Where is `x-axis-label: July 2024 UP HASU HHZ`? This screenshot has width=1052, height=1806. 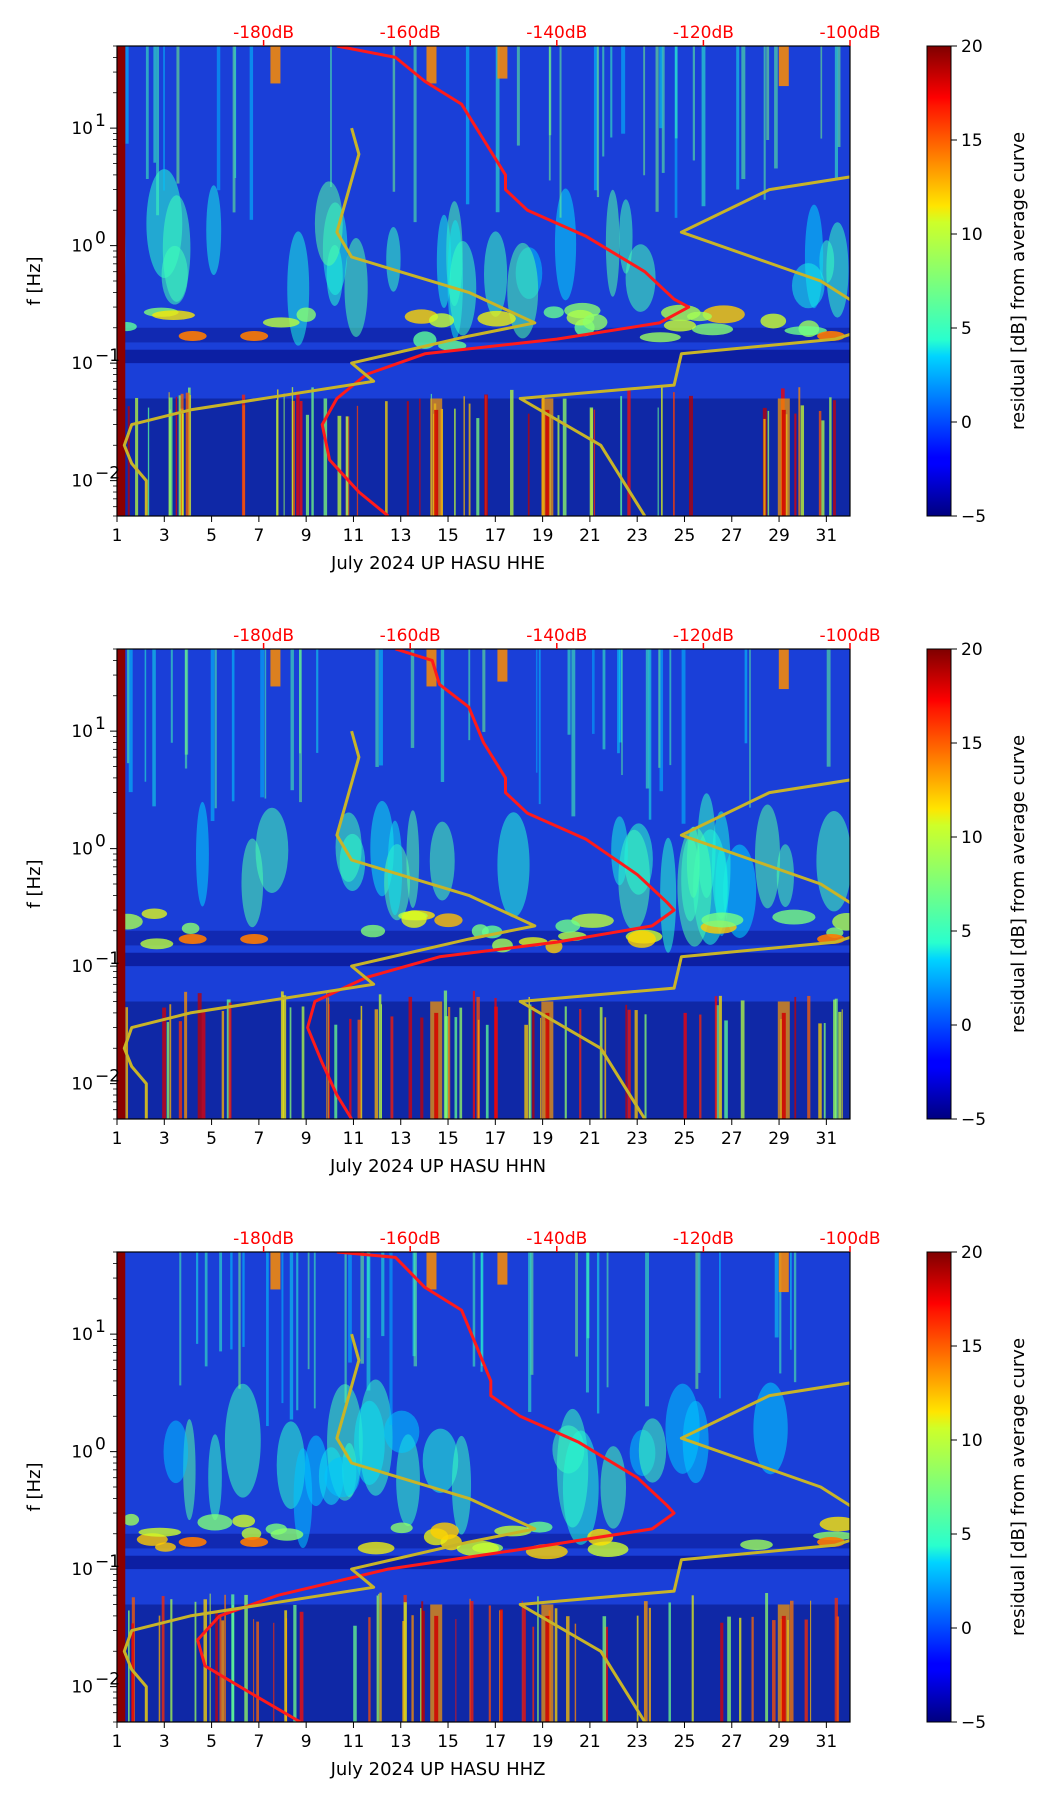 x-axis-label: July 2024 UP HASU HHZ is located at coordinates (438, 1769).